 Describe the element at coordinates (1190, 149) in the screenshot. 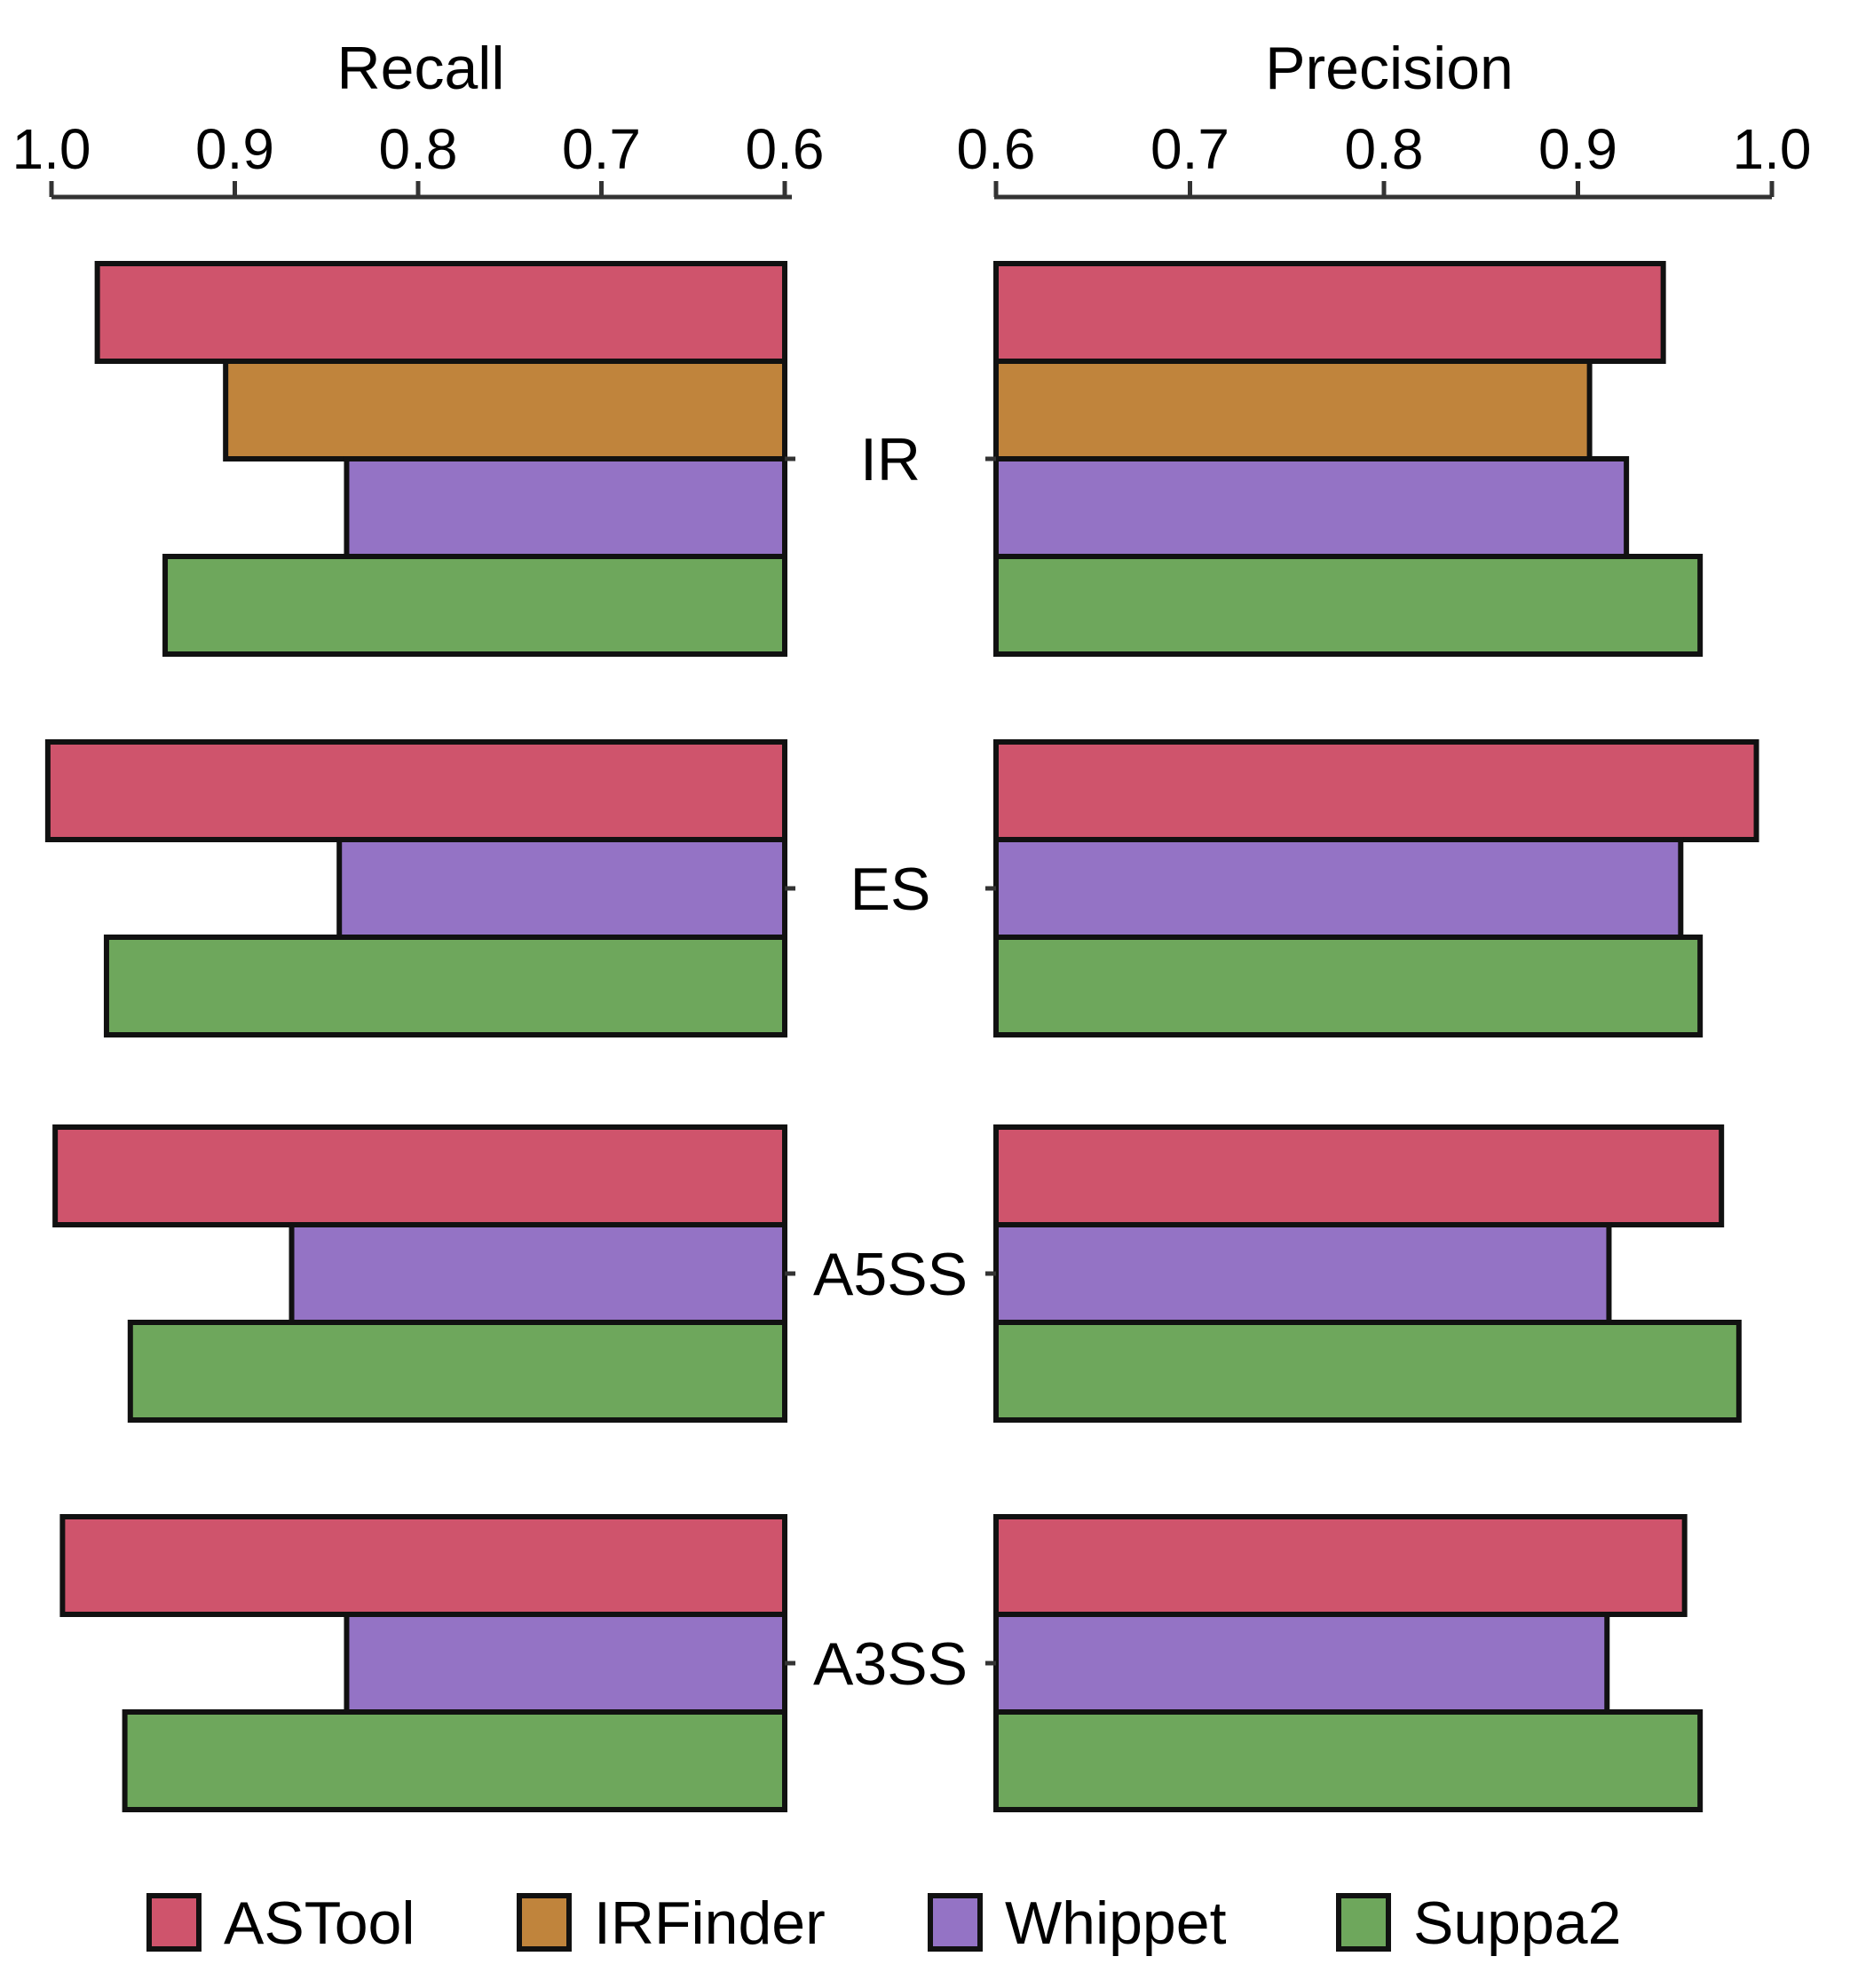

I see `precision-tick-label-0-7: 0.7` at that location.